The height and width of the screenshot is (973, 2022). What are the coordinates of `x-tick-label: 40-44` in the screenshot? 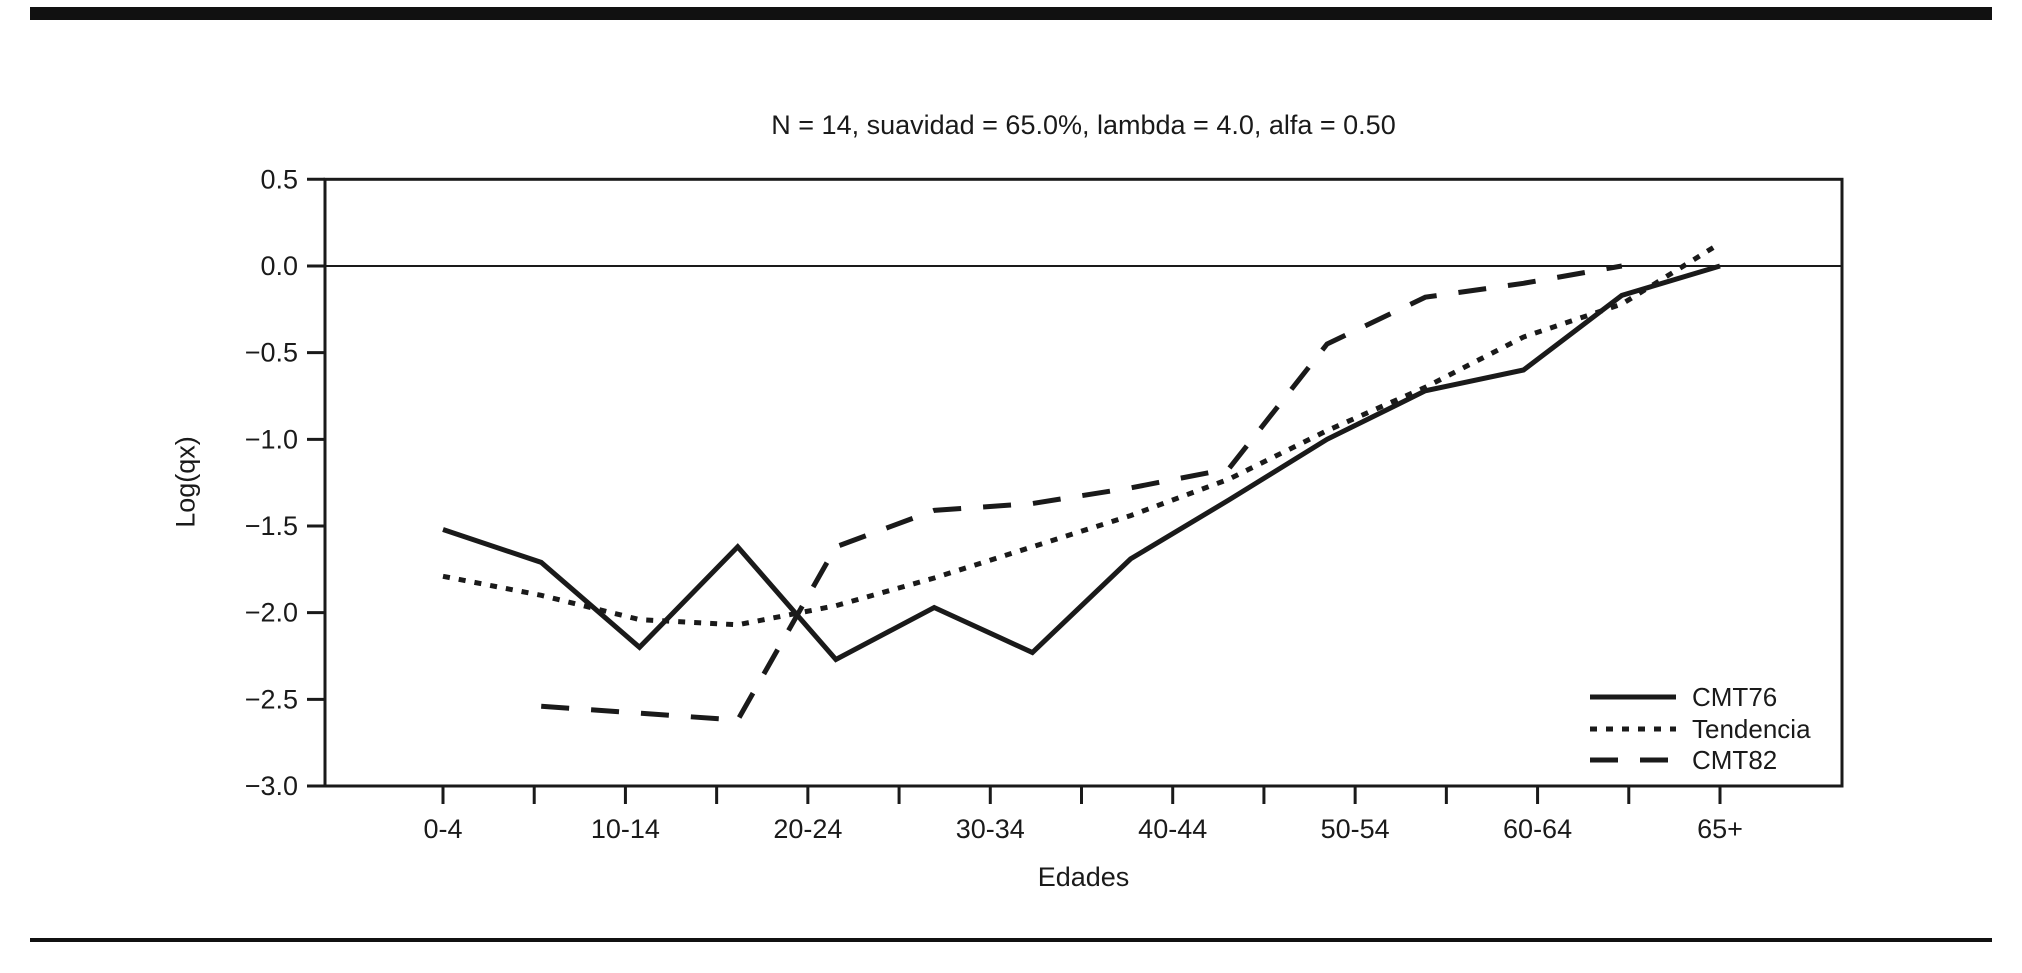 It's located at (1172, 829).